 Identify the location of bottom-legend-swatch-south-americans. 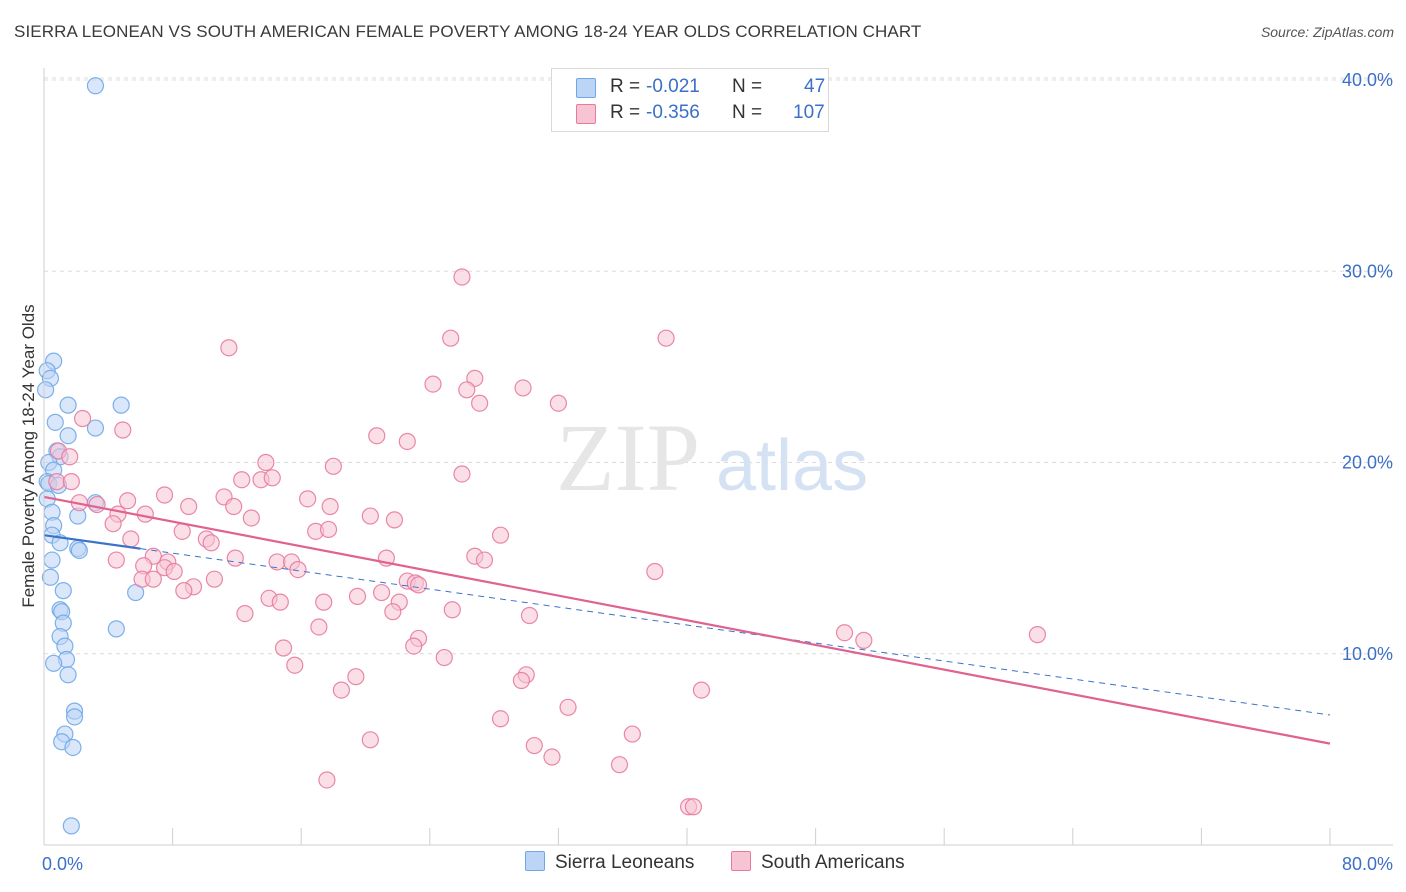
(741, 861).